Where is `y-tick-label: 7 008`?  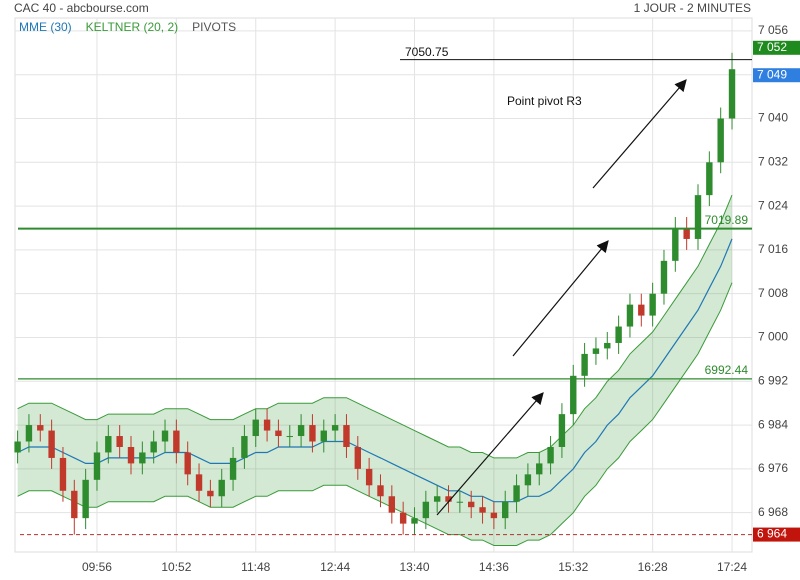
y-tick-label: 7 008 is located at coordinates (773, 293).